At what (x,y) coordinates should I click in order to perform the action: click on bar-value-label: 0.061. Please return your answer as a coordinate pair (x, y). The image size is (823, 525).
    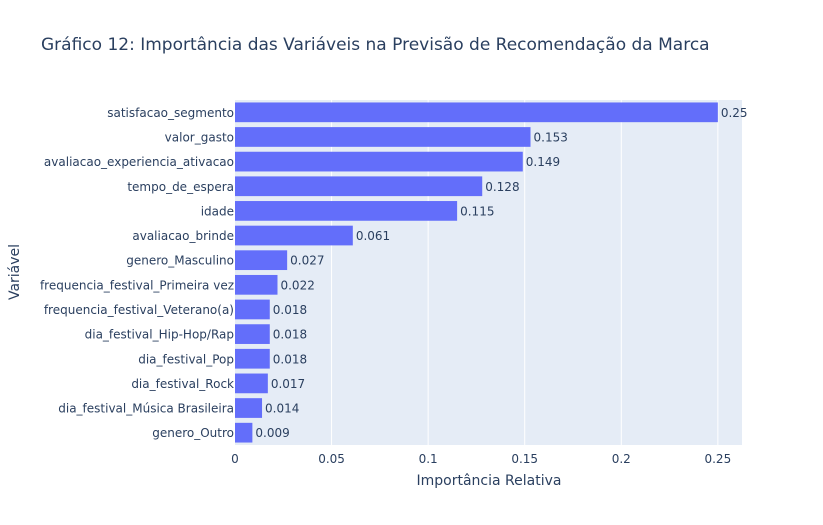
    Looking at the image, I should click on (373, 236).